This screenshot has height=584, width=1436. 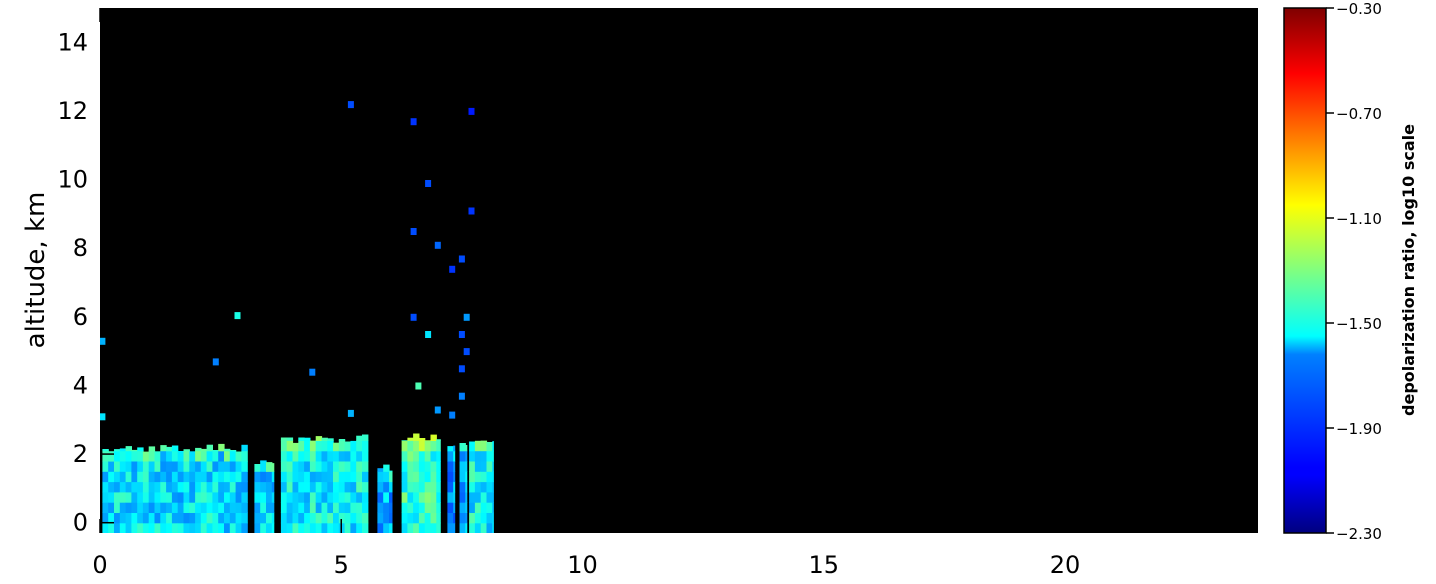 I want to click on x-tick-label: 15, so click(x=823, y=565).